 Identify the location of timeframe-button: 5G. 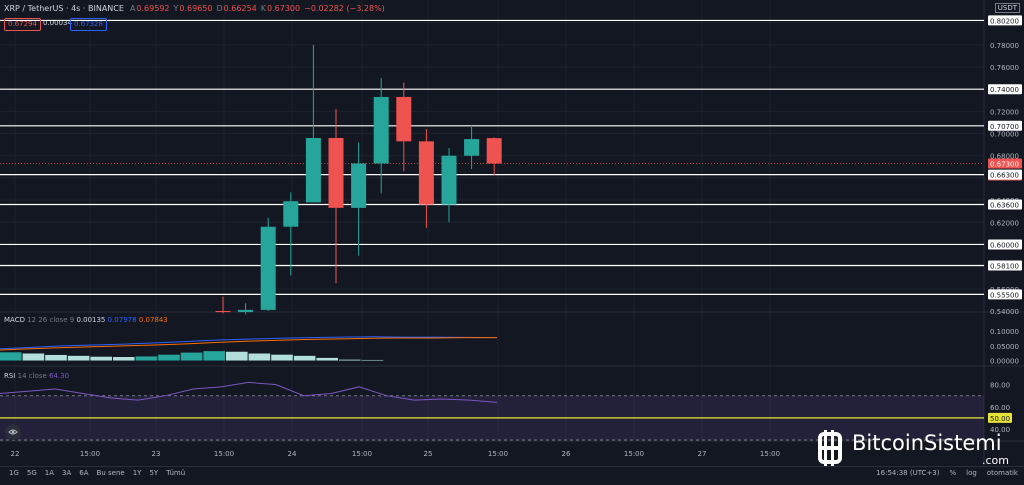
(31, 473).